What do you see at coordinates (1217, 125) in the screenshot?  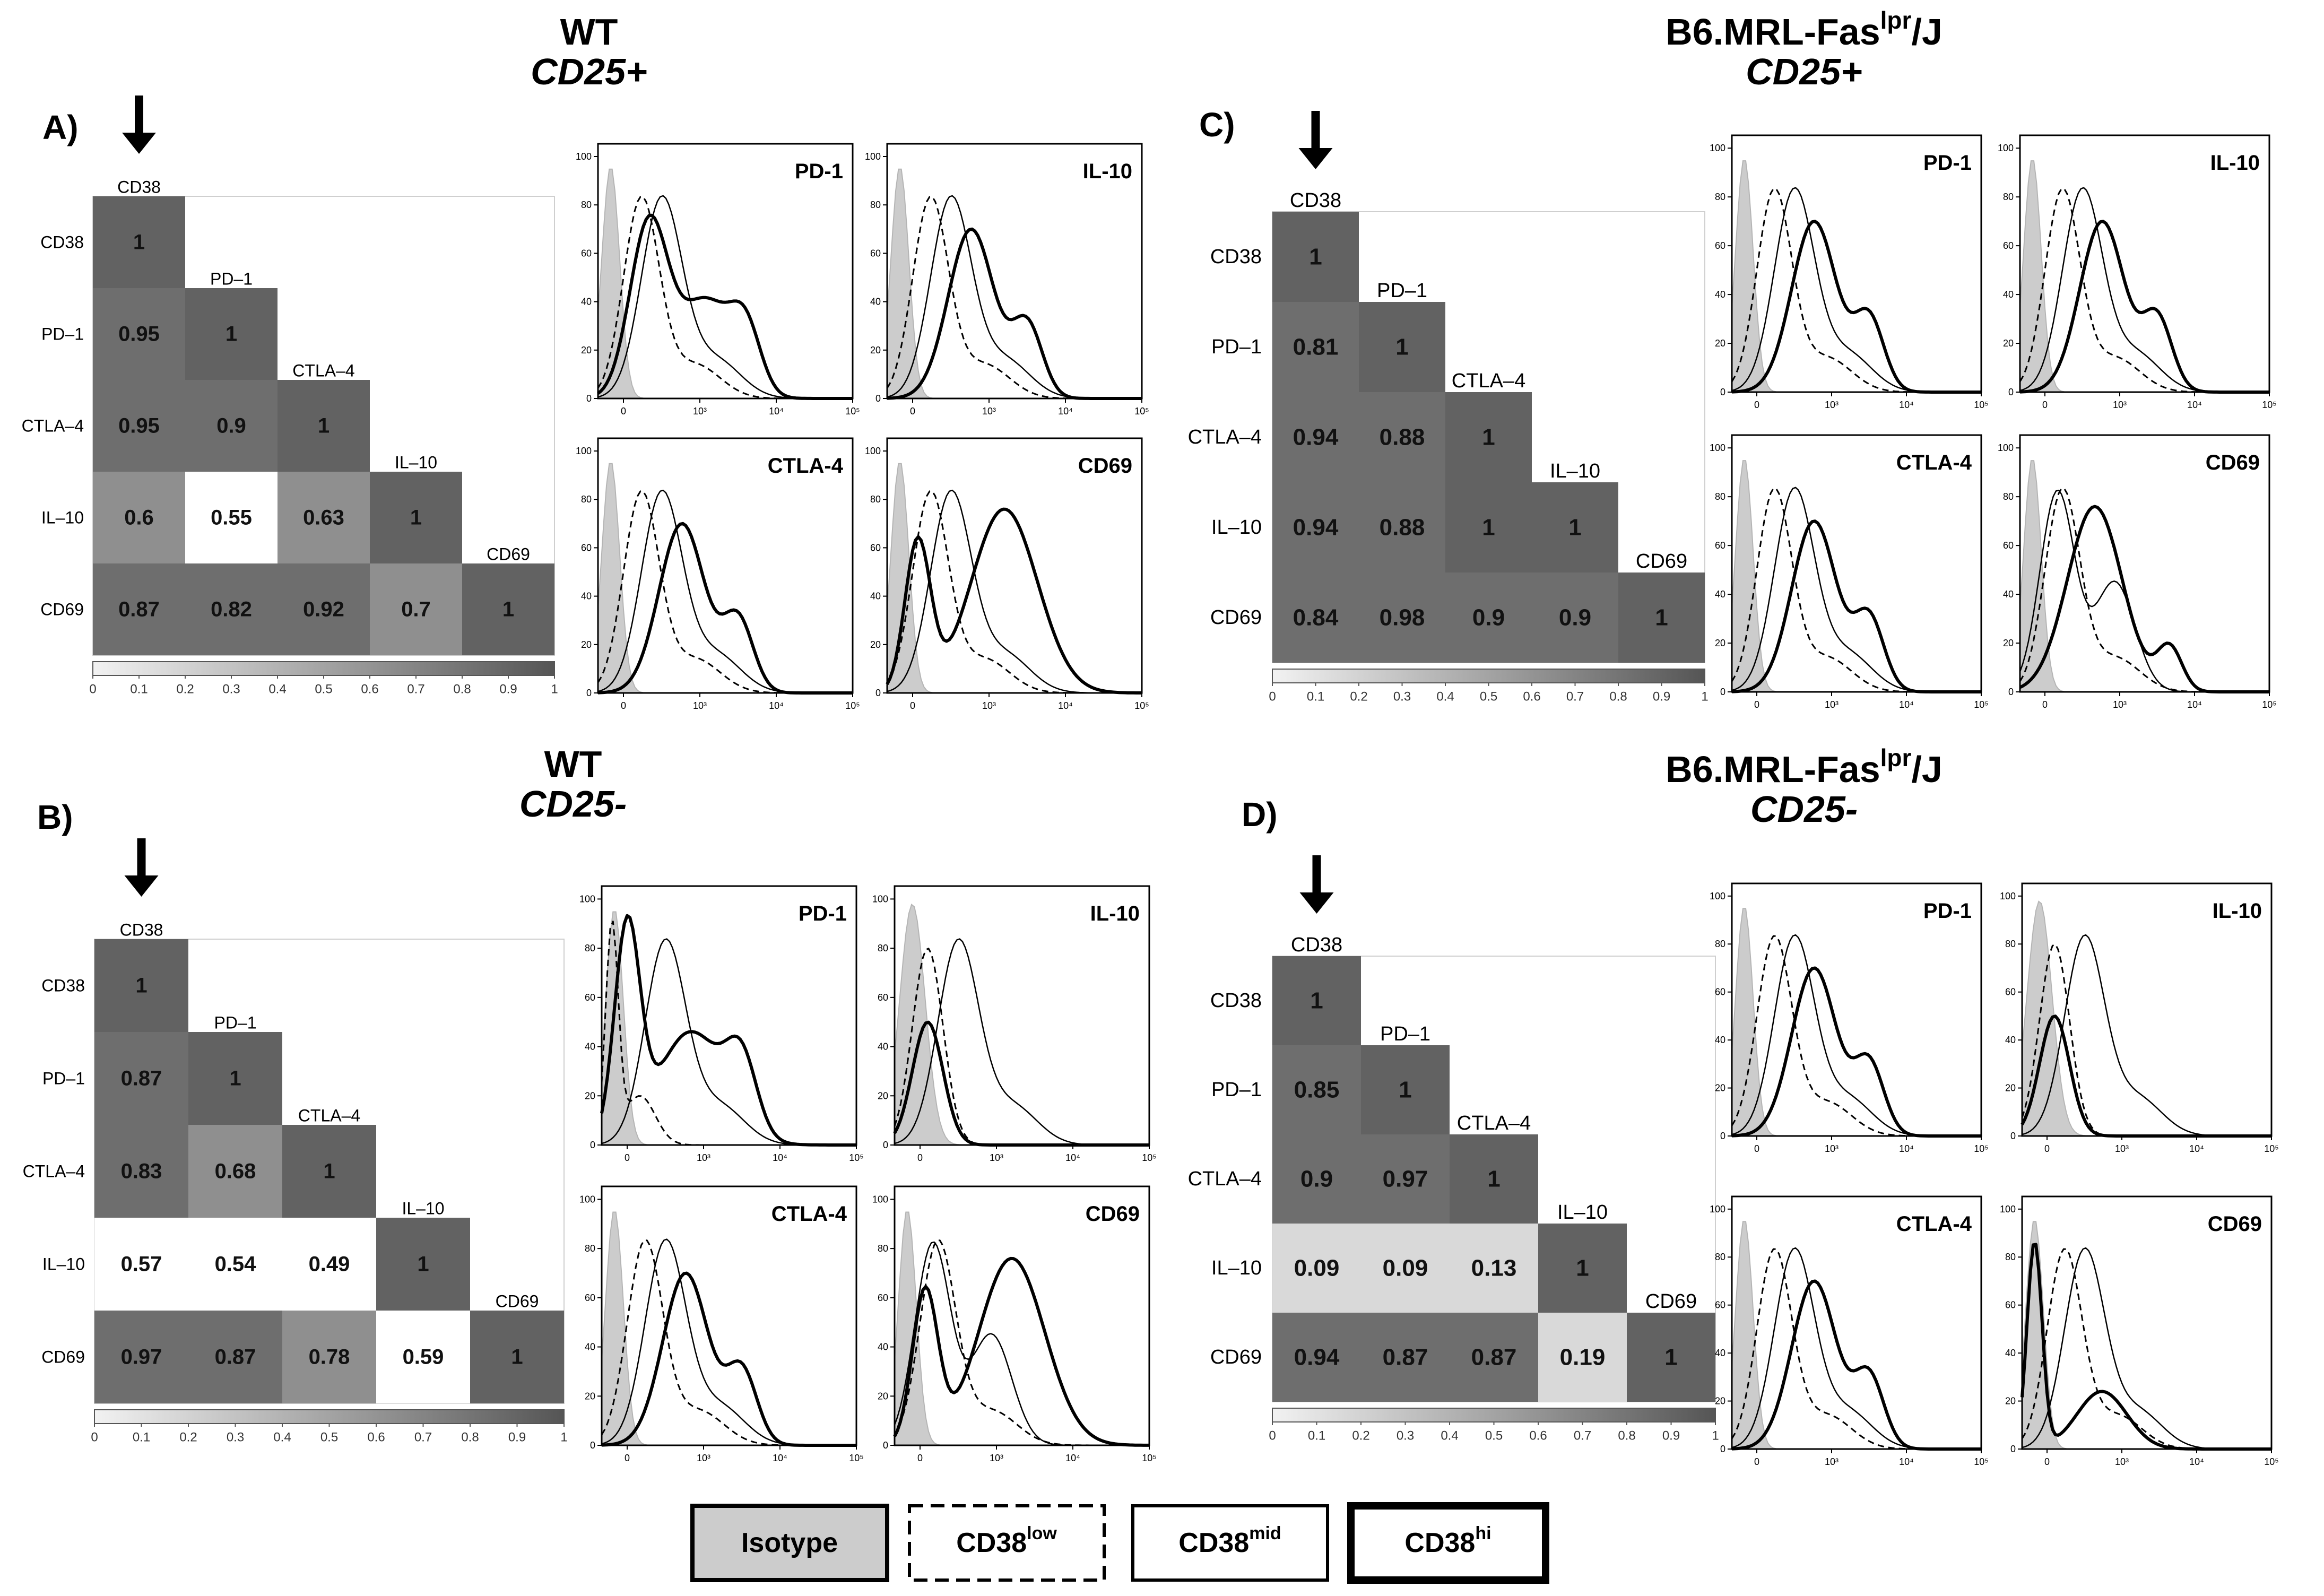 I see `panel-letter: C)` at bounding box center [1217, 125].